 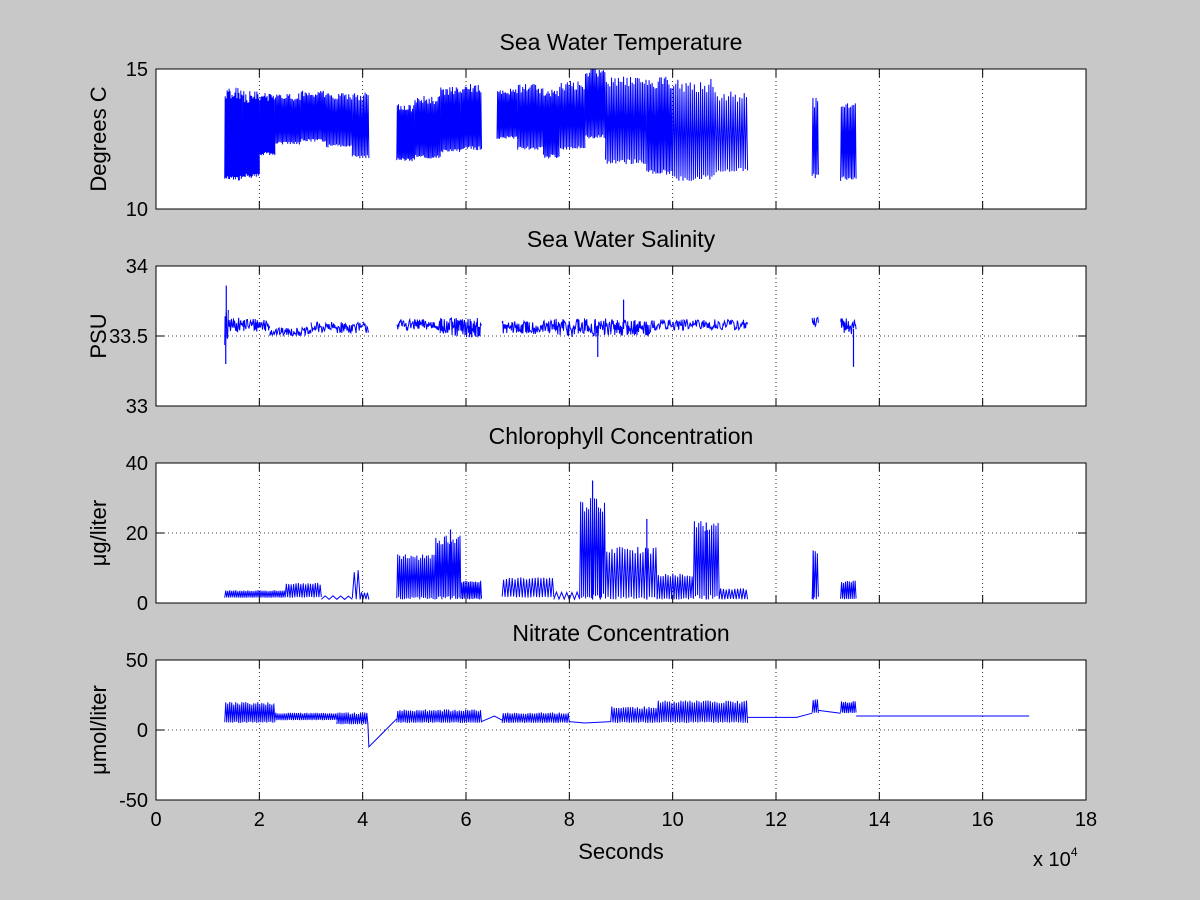 I want to click on x-tick-label: 14, so click(x=879, y=820).